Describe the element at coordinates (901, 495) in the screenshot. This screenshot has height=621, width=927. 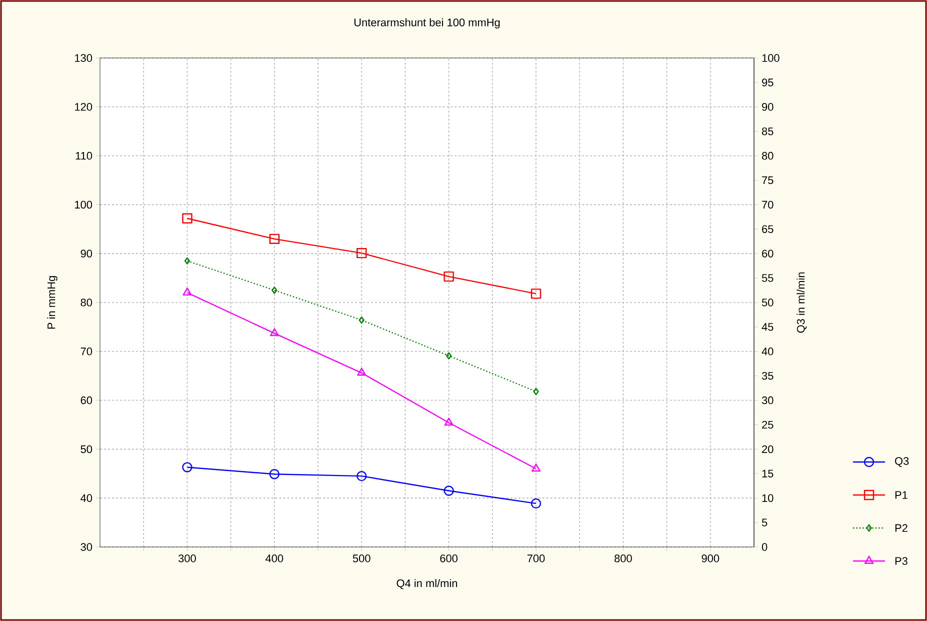
I see `legend-label: P1` at that location.